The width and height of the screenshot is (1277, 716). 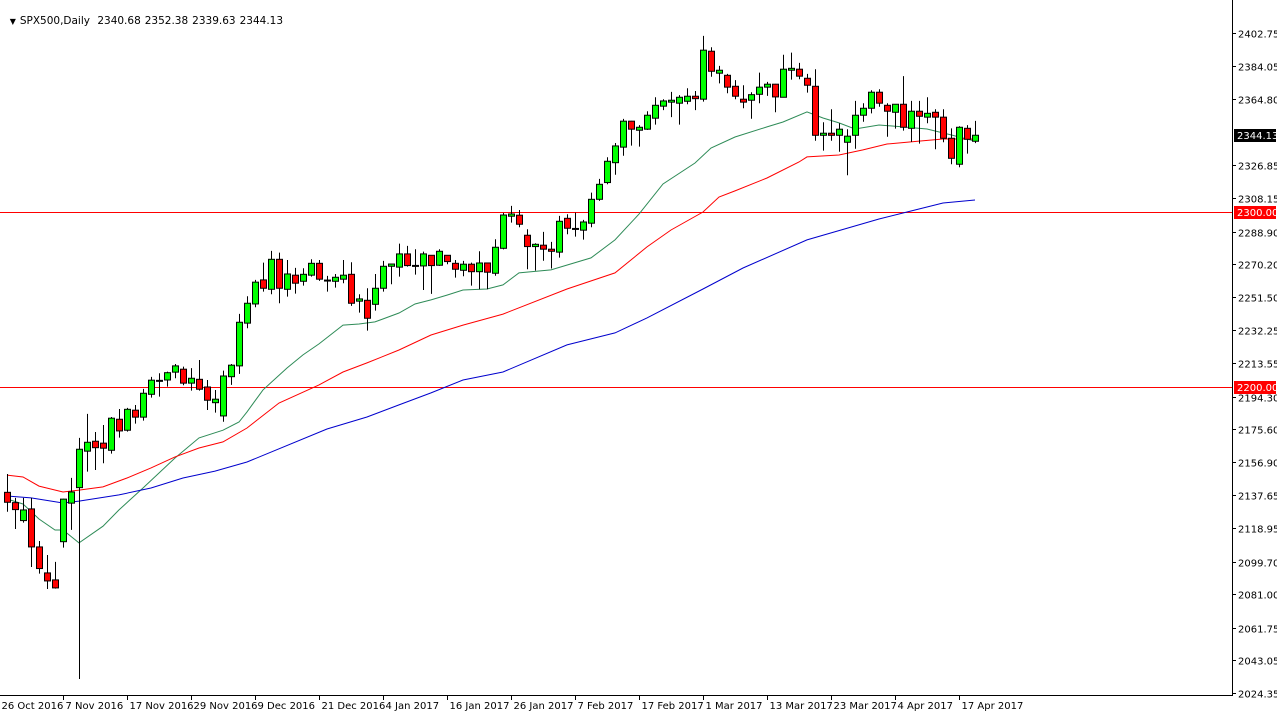 I want to click on price-tick-label: 2213.55, so click(x=1257, y=365).